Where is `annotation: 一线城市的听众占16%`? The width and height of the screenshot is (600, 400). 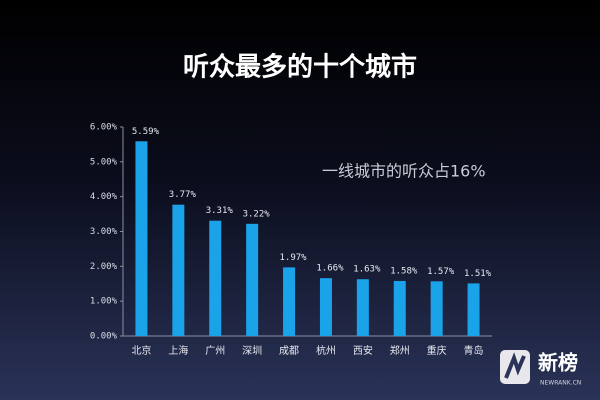
annotation: 一线城市的听众占16% is located at coordinates (404, 171).